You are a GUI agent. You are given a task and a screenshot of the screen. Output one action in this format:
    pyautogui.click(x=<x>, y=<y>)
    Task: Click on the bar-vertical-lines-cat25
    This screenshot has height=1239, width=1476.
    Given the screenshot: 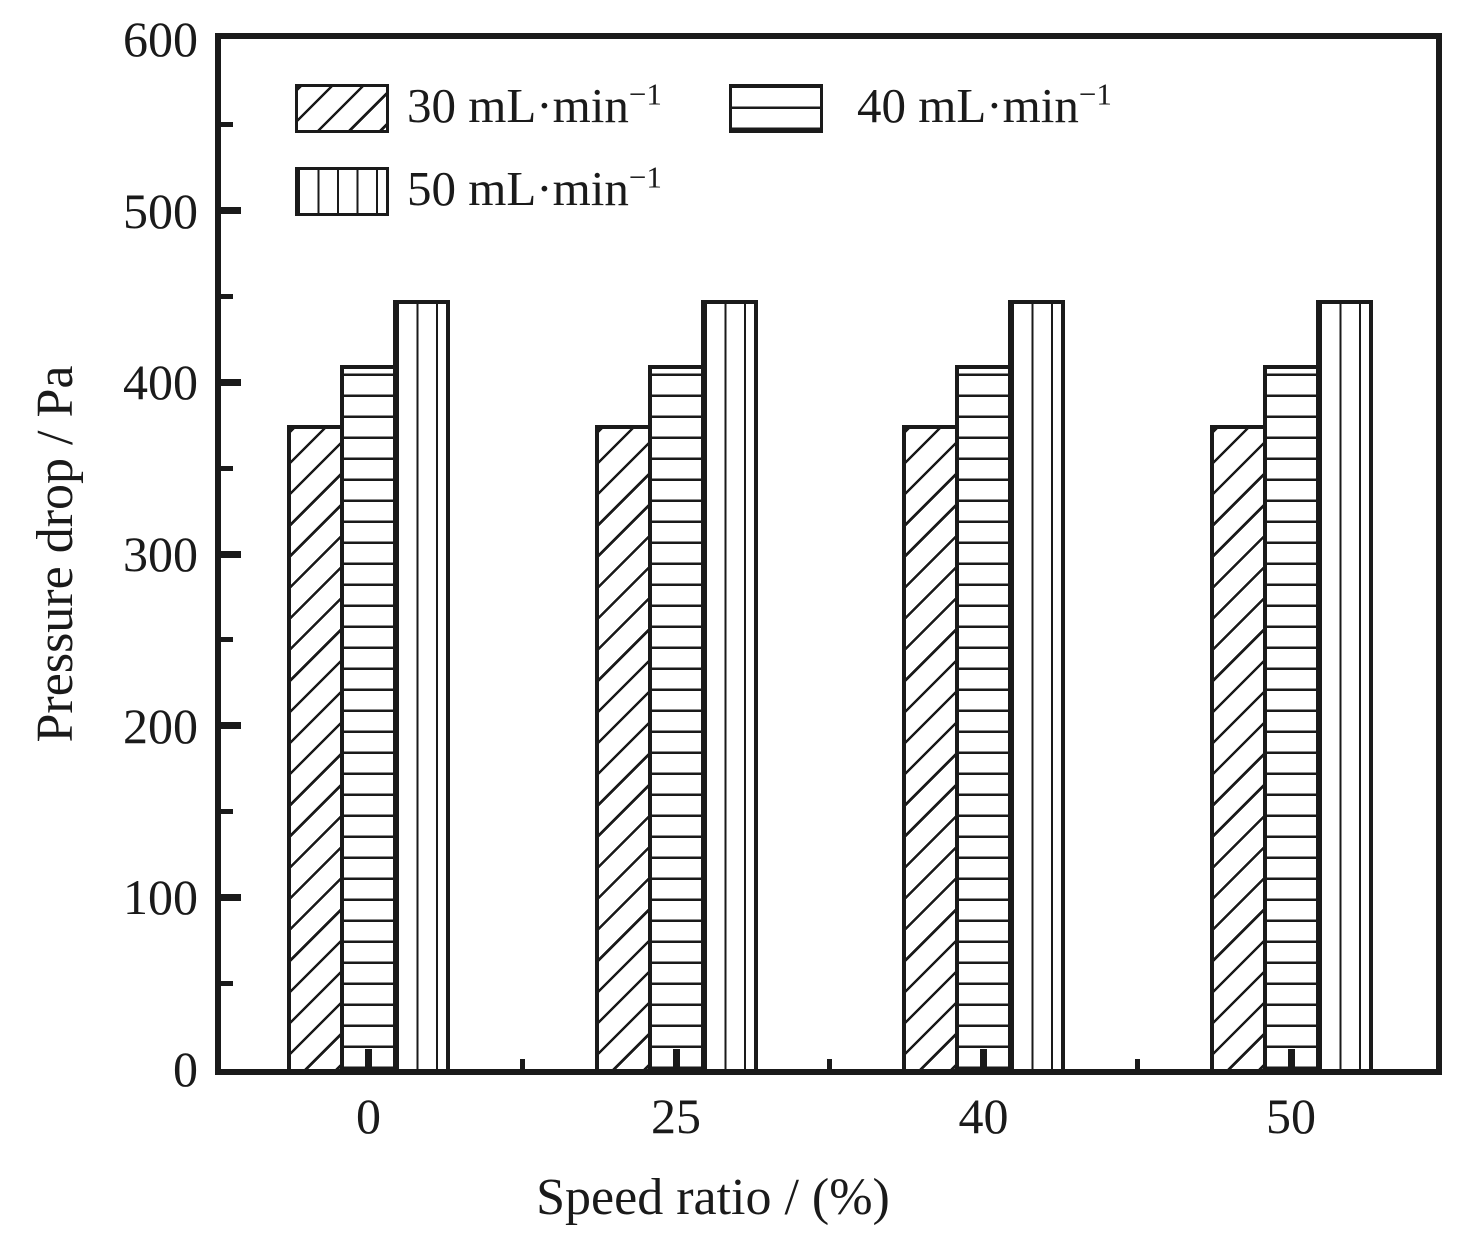 What is the action you would take?
    pyautogui.click(x=729, y=684)
    